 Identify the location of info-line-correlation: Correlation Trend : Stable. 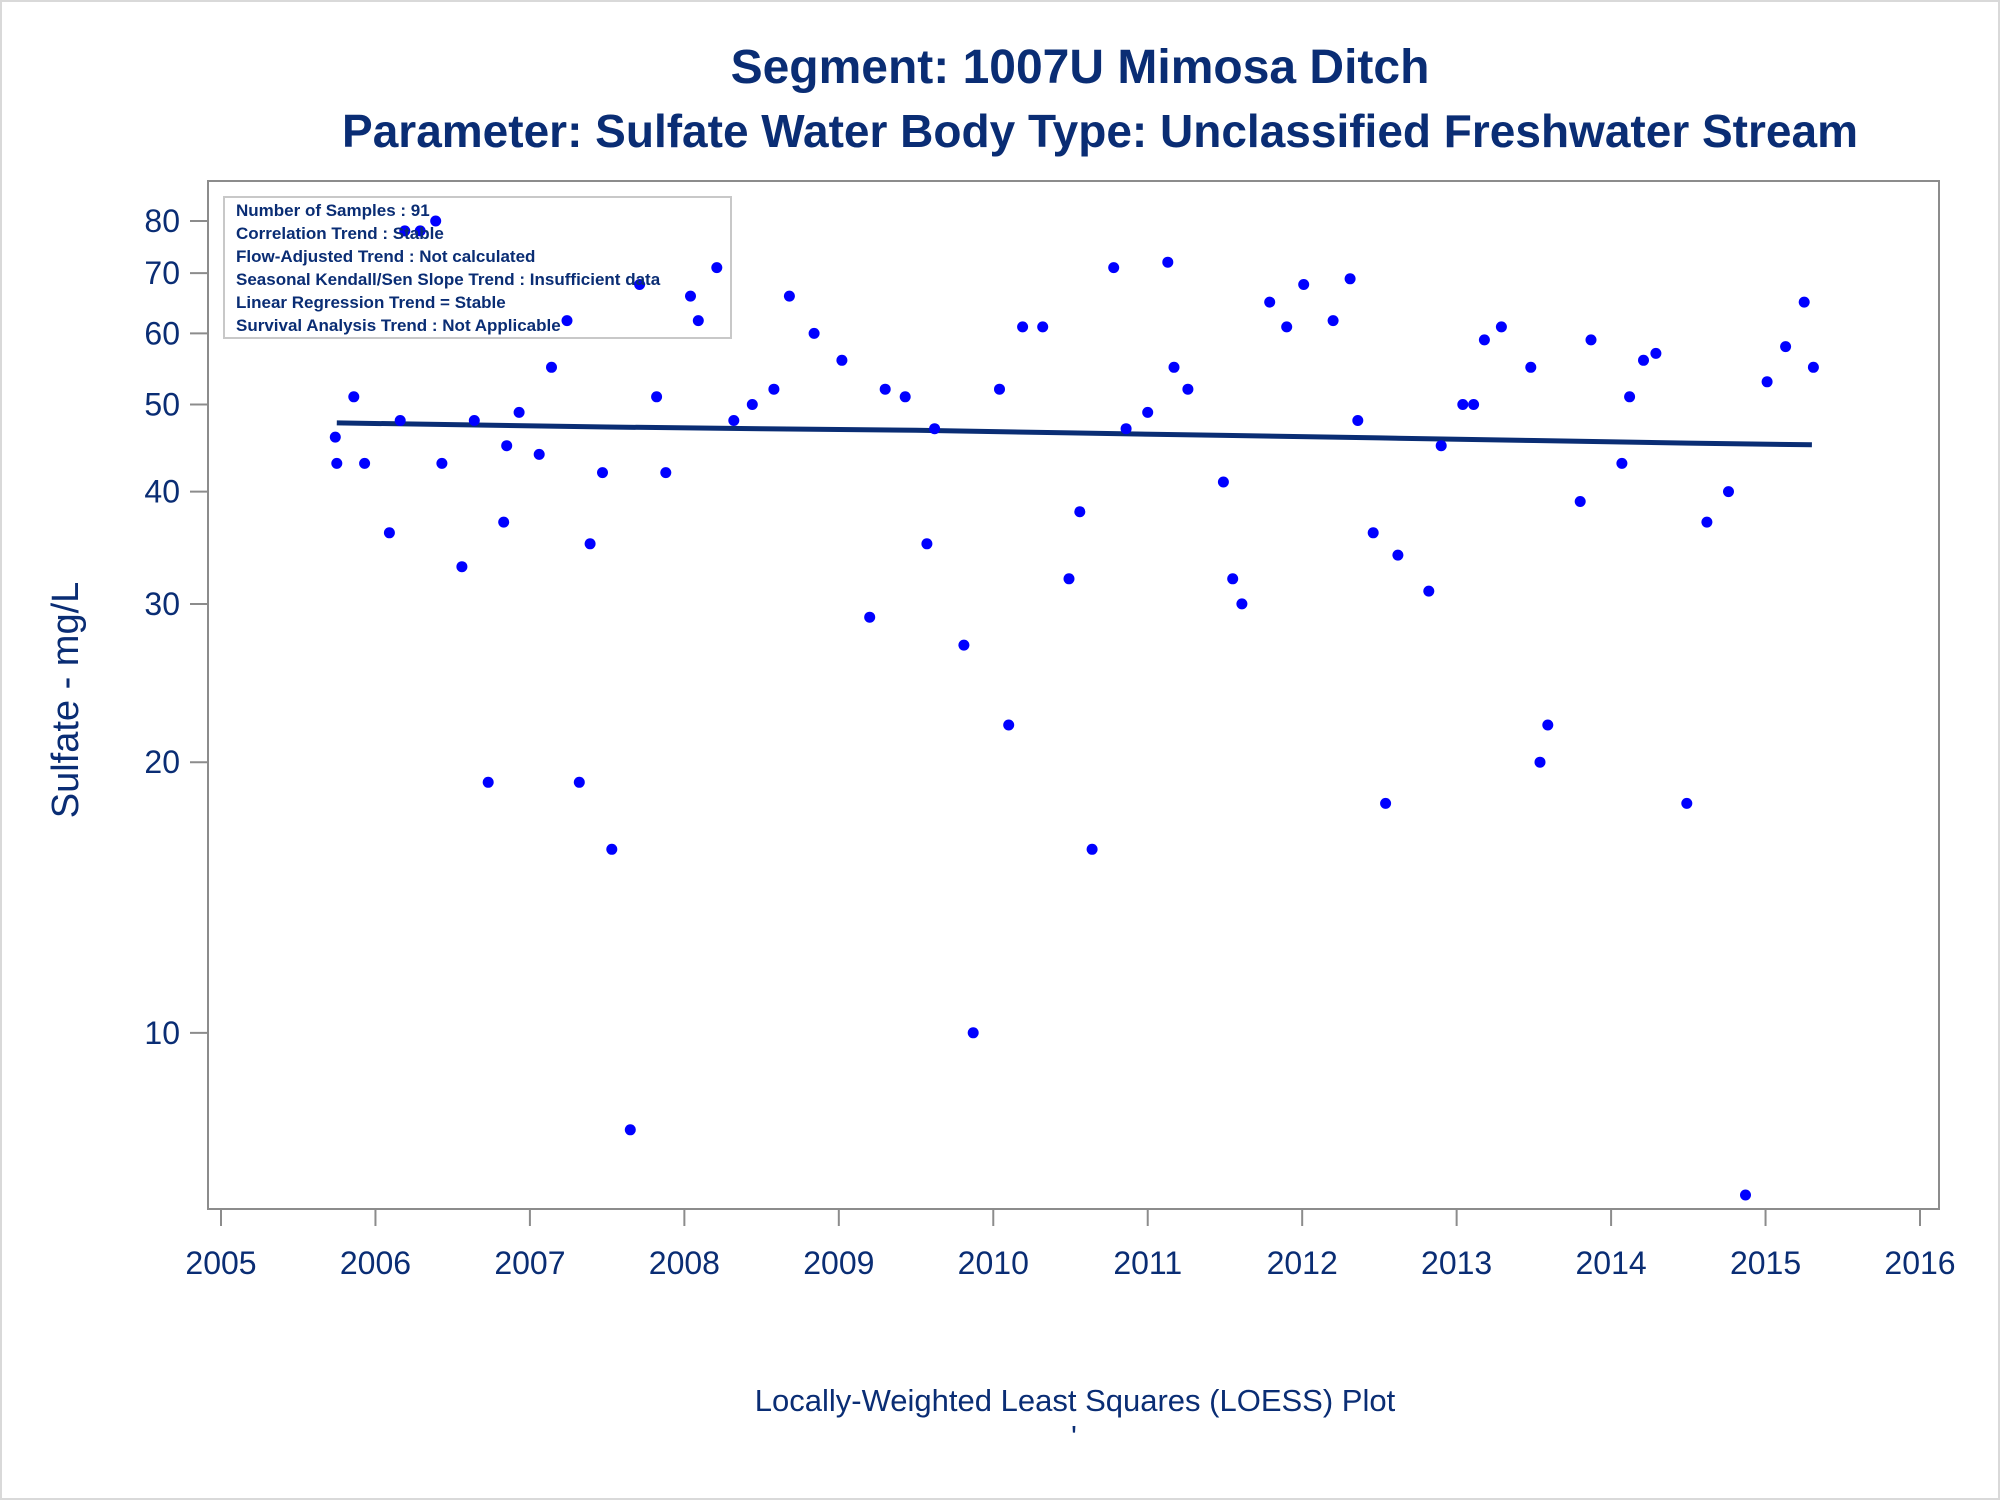
(340, 233).